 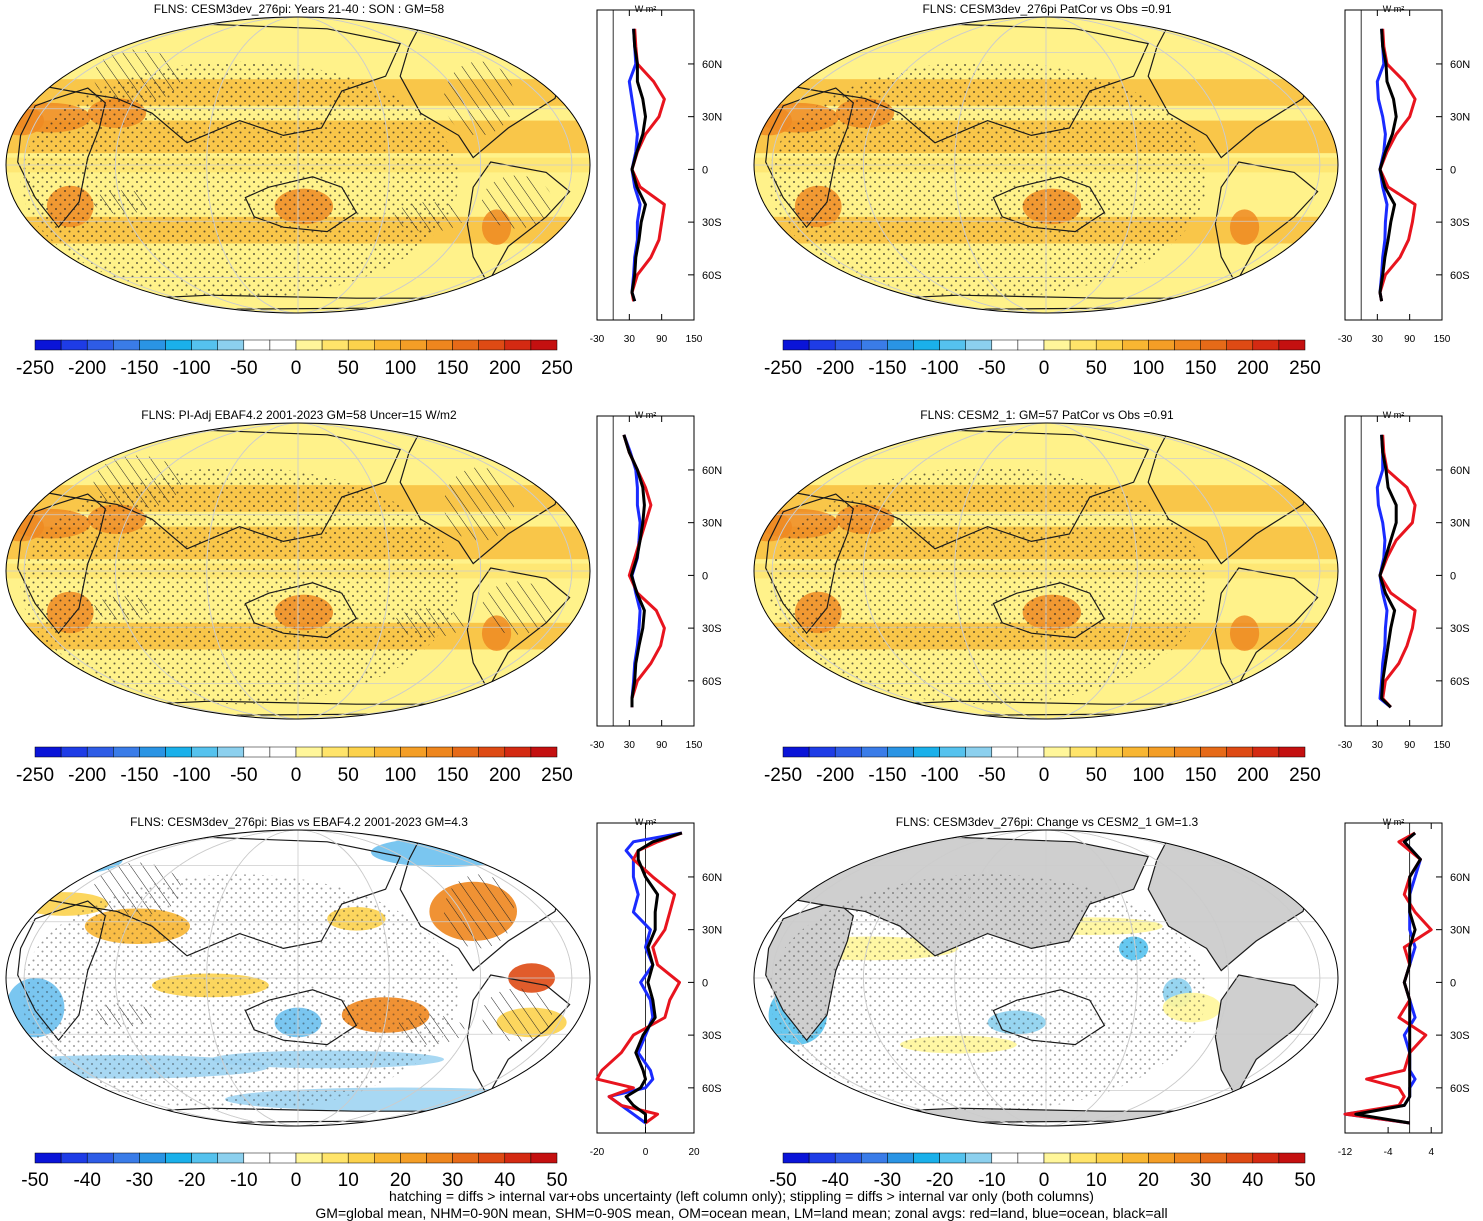 I want to click on colorbar-tick-label: 30, so click(x=1200, y=1180).